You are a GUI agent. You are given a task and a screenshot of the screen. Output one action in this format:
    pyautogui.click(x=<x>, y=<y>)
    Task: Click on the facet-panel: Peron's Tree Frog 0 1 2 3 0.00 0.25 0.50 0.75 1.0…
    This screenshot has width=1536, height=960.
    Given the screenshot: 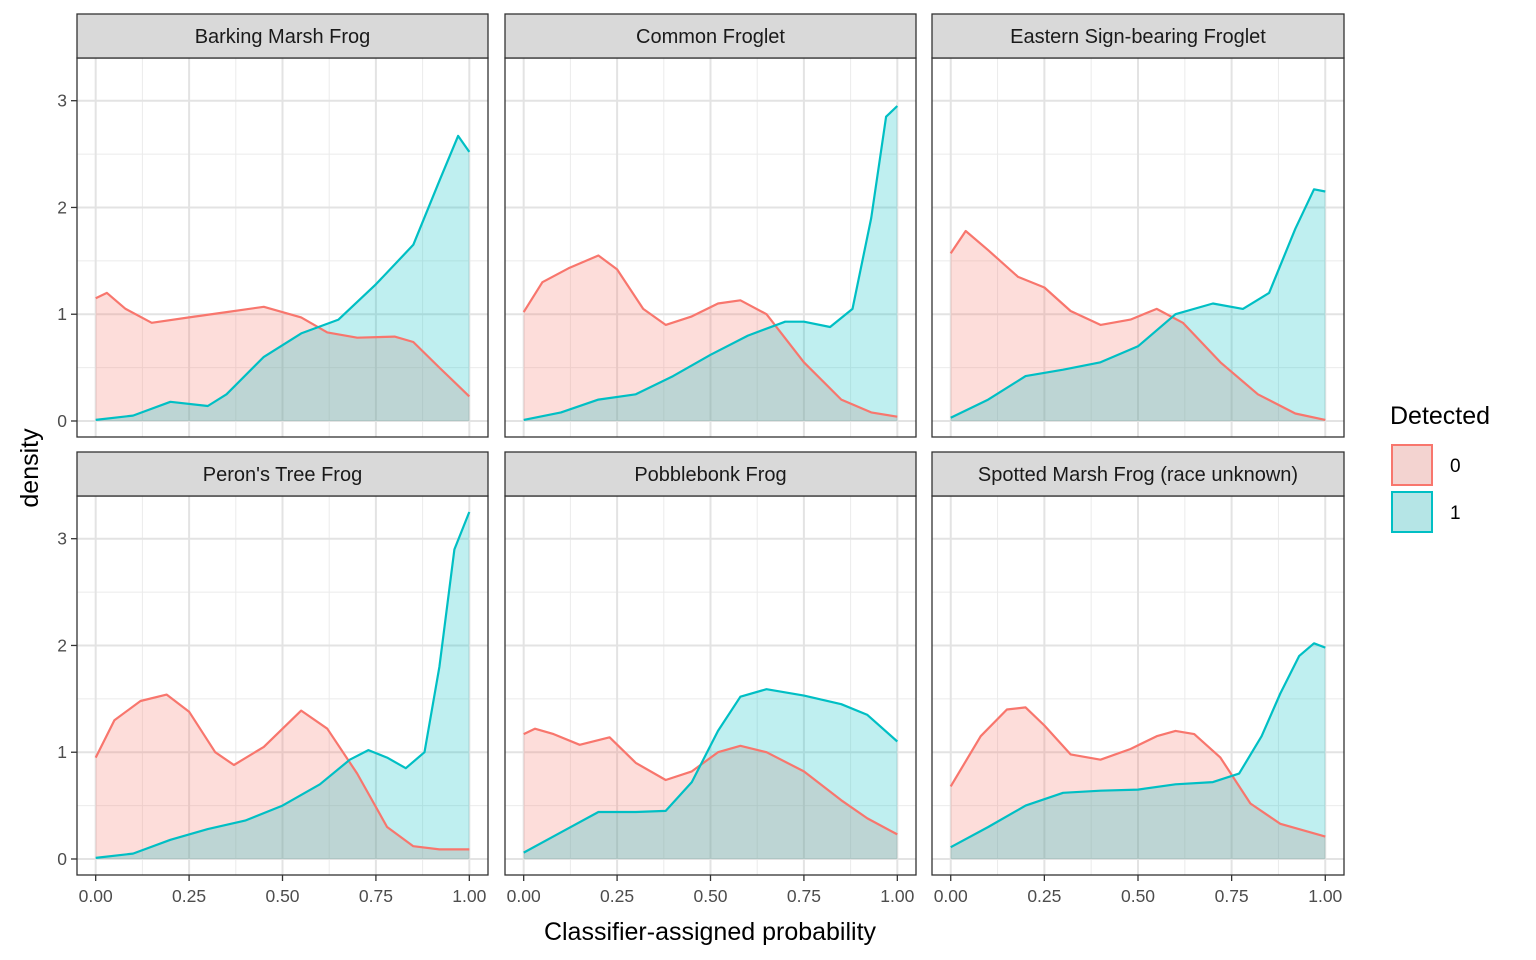 What is the action you would take?
    pyautogui.click(x=273, y=678)
    